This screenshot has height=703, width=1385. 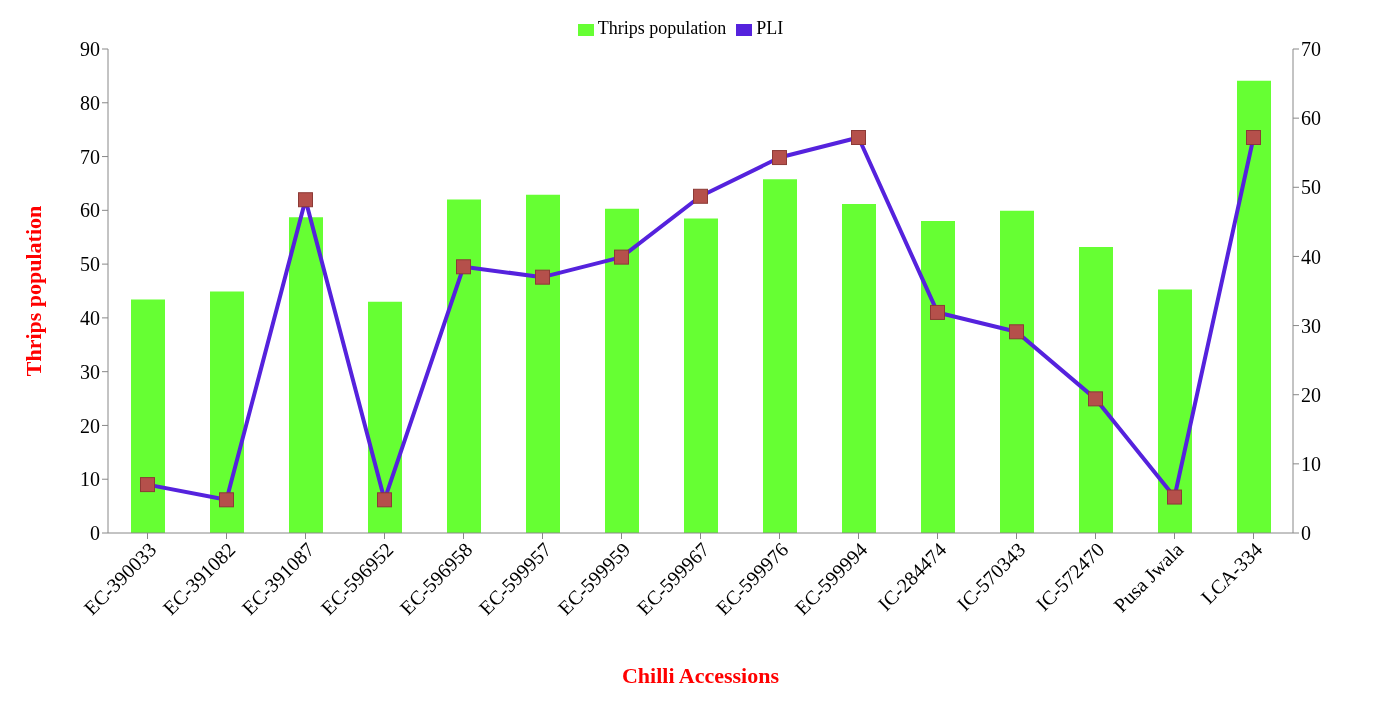 I want to click on y-tick-label: 40, so click(x=90, y=317).